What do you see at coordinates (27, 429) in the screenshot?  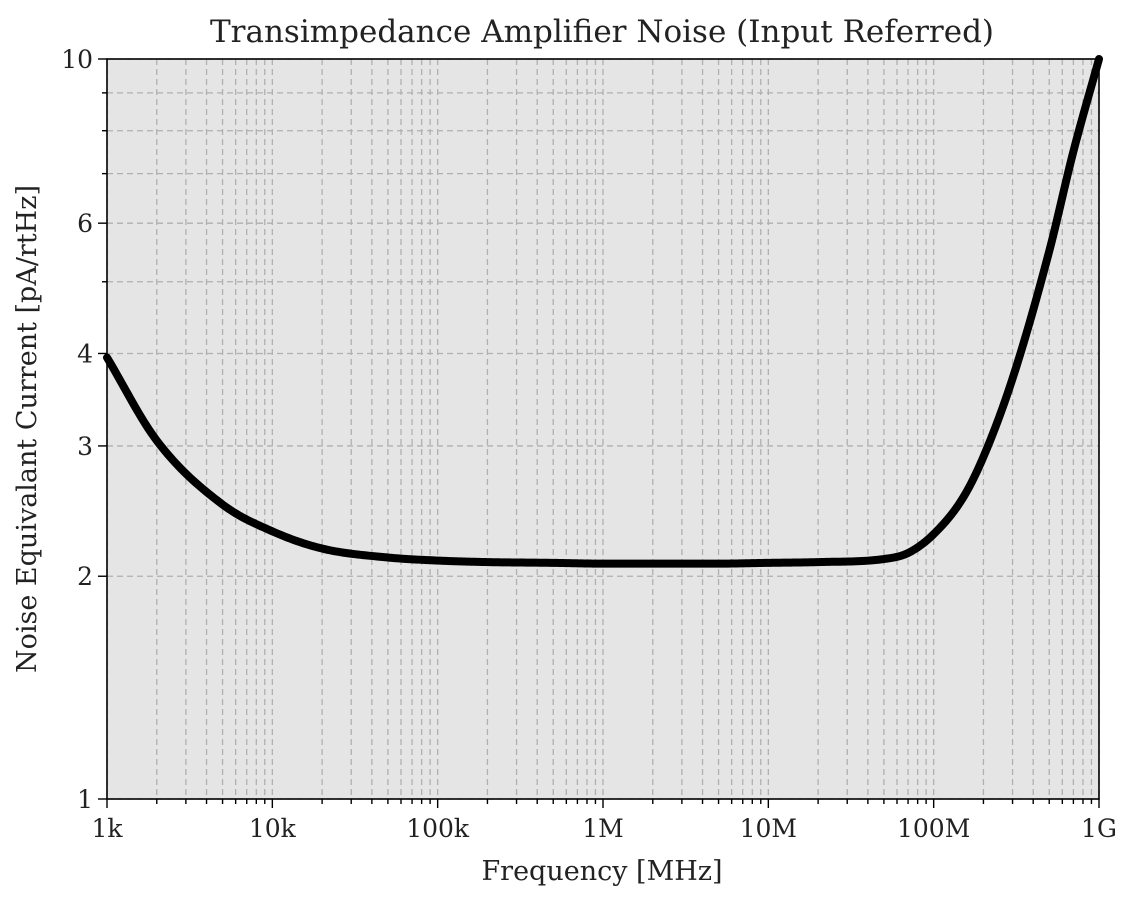 I see `y-axis-label: Noise Equivalant Current [pA/rtHz]` at bounding box center [27, 429].